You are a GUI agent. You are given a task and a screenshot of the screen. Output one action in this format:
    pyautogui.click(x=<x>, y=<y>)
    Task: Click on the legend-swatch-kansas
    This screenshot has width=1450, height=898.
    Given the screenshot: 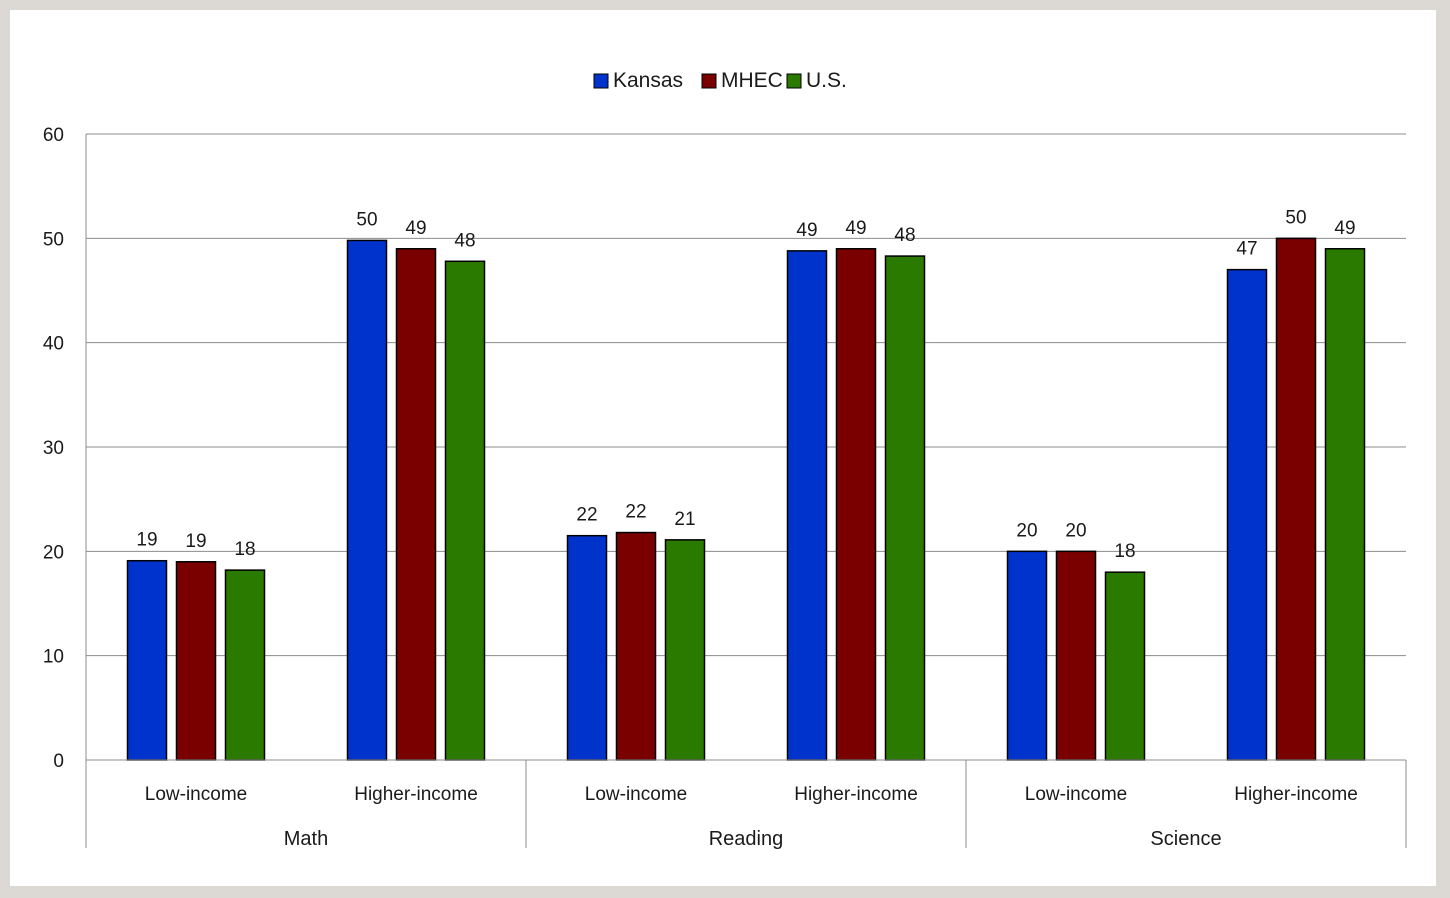 What is the action you would take?
    pyautogui.click(x=601, y=81)
    